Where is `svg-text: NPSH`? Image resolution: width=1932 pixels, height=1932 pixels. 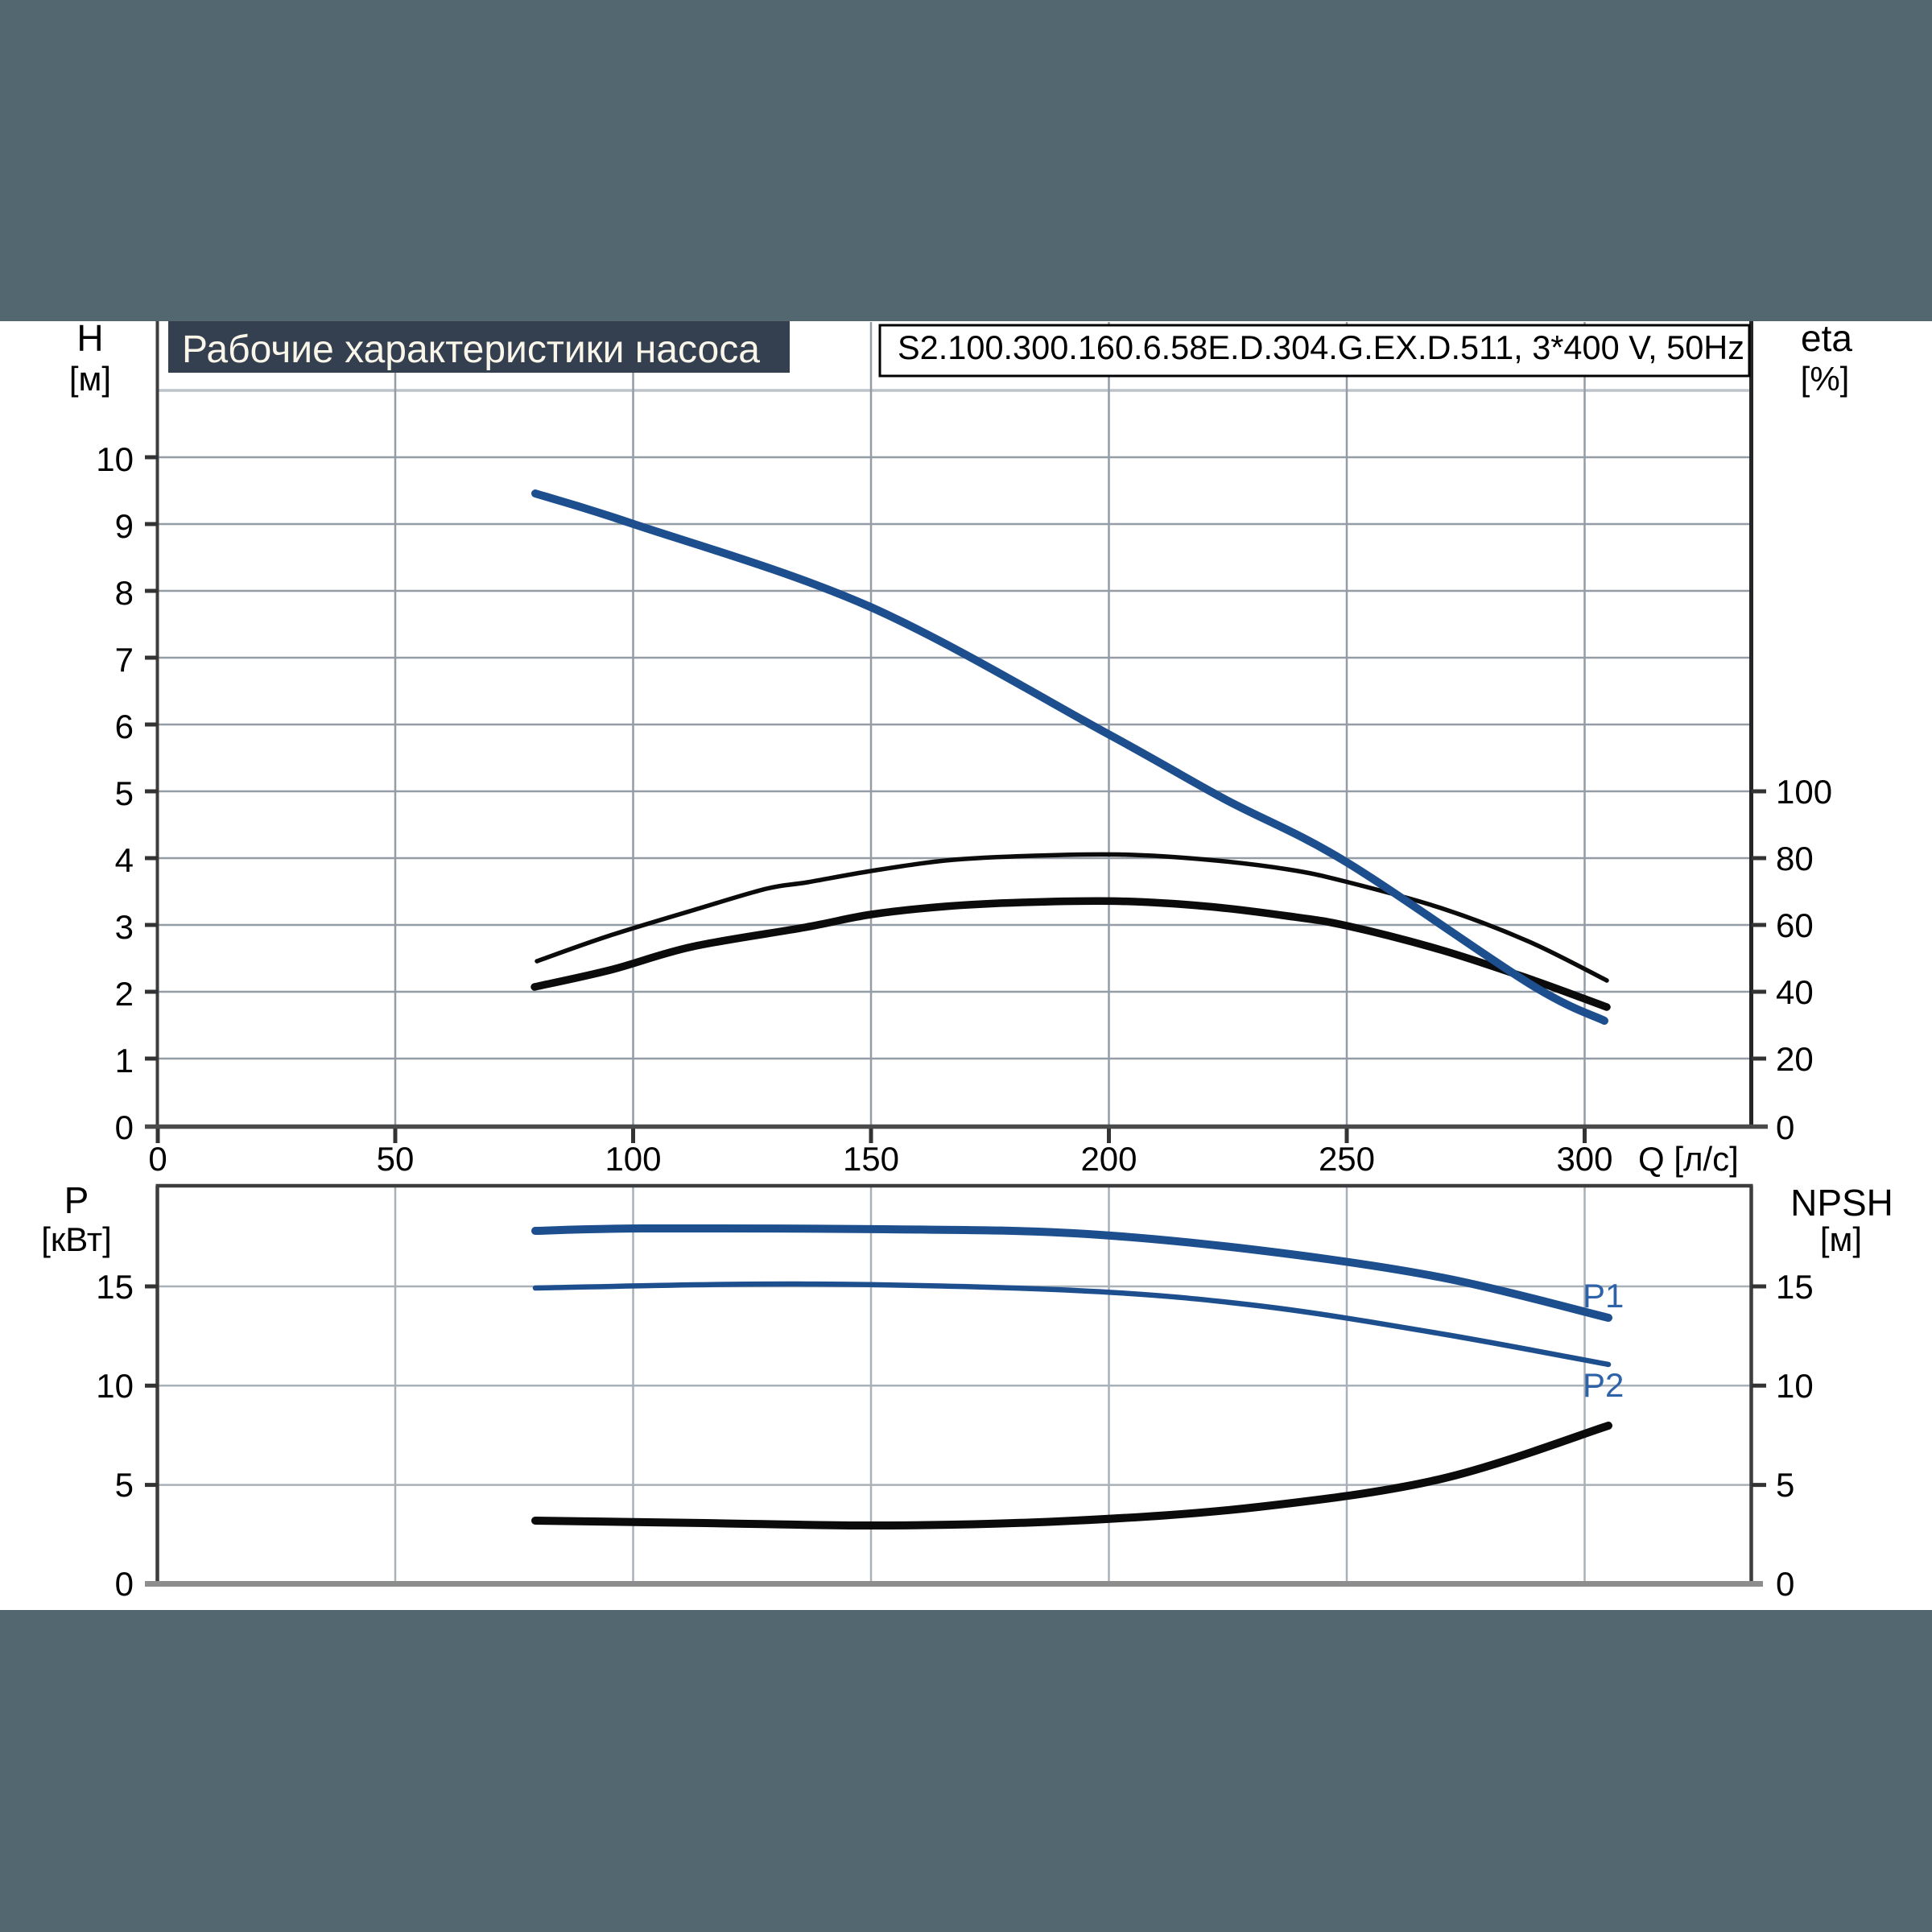 svg-text: NPSH is located at coordinates (1841, 1203).